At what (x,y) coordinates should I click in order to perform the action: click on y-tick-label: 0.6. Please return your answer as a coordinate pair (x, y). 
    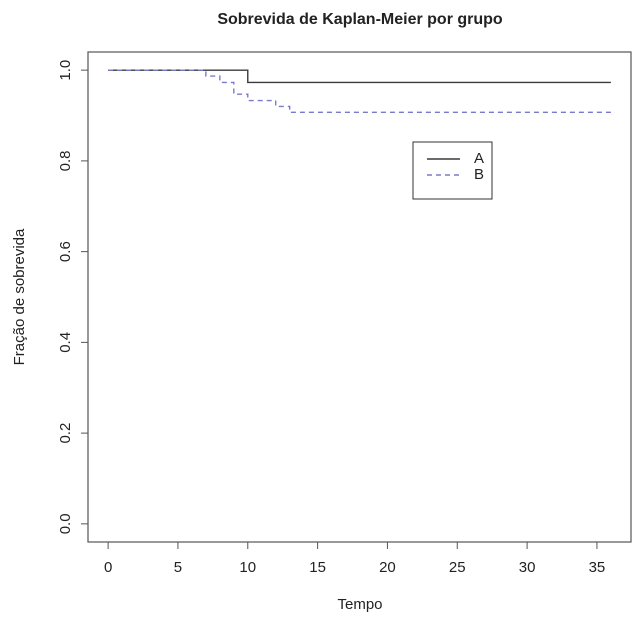
    Looking at the image, I should click on (65, 251).